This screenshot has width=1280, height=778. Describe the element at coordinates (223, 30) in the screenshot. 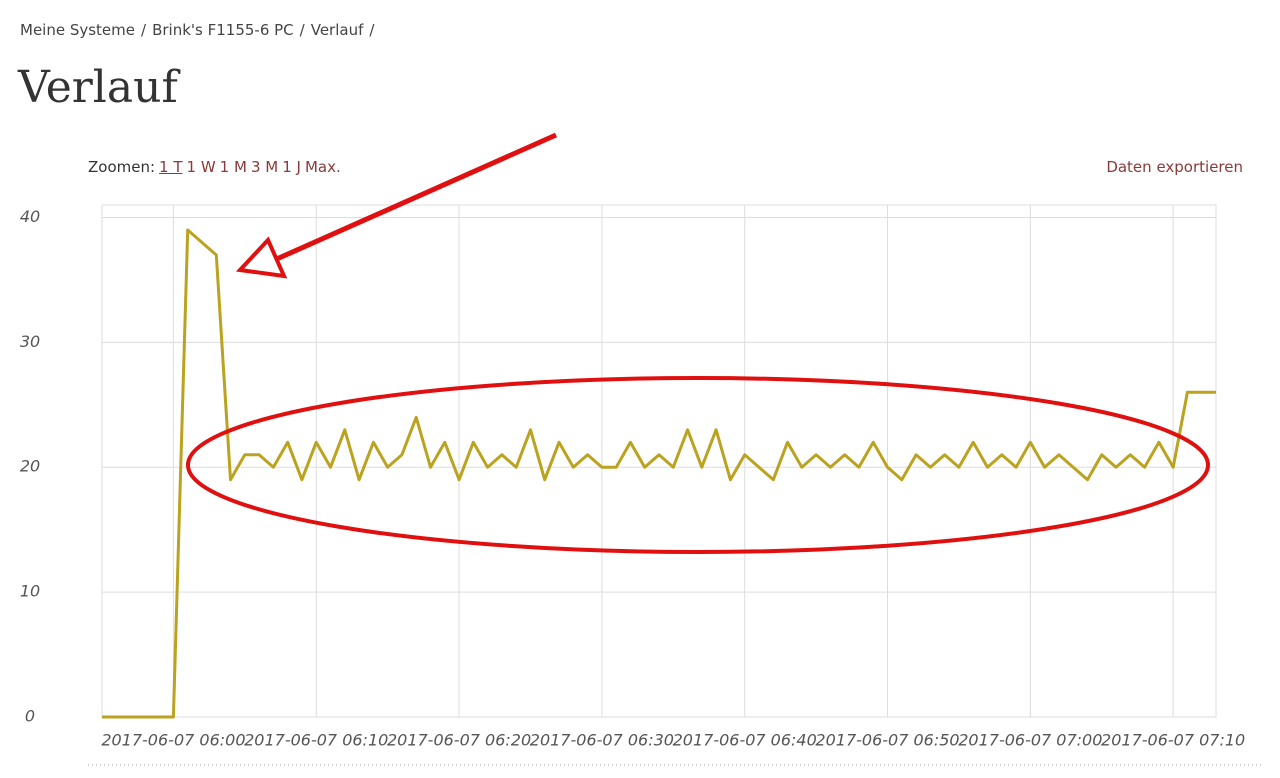

I see `breadcrumb-link: Brink's F1155-6 PC` at that location.